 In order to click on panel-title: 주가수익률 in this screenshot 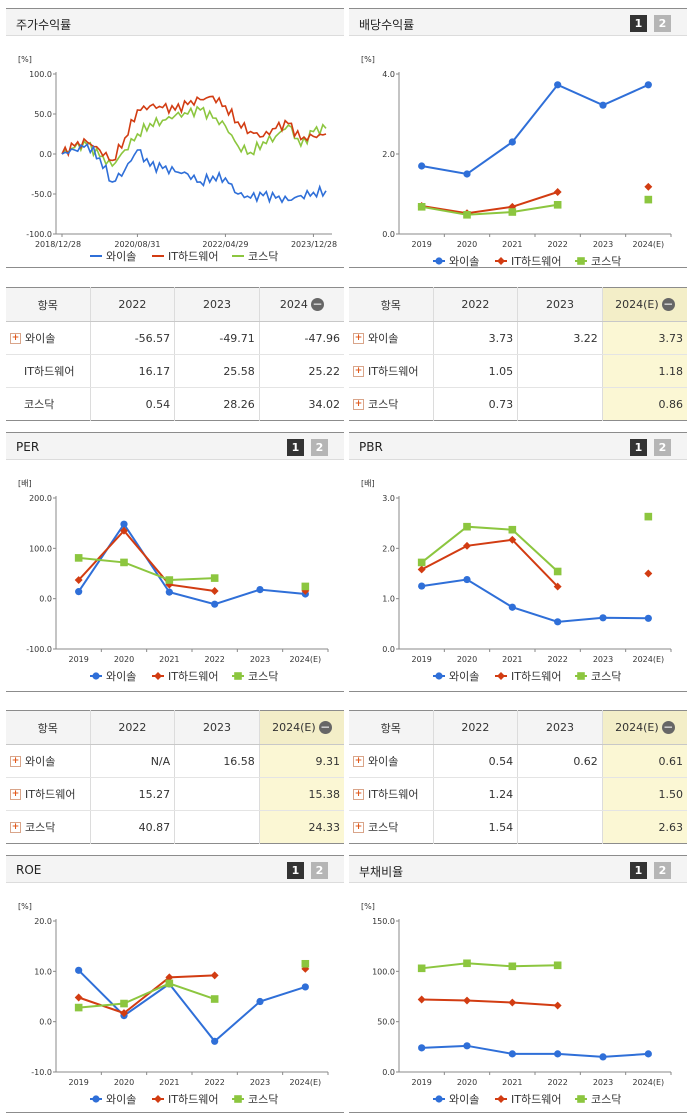, I will do `click(44, 25)`.